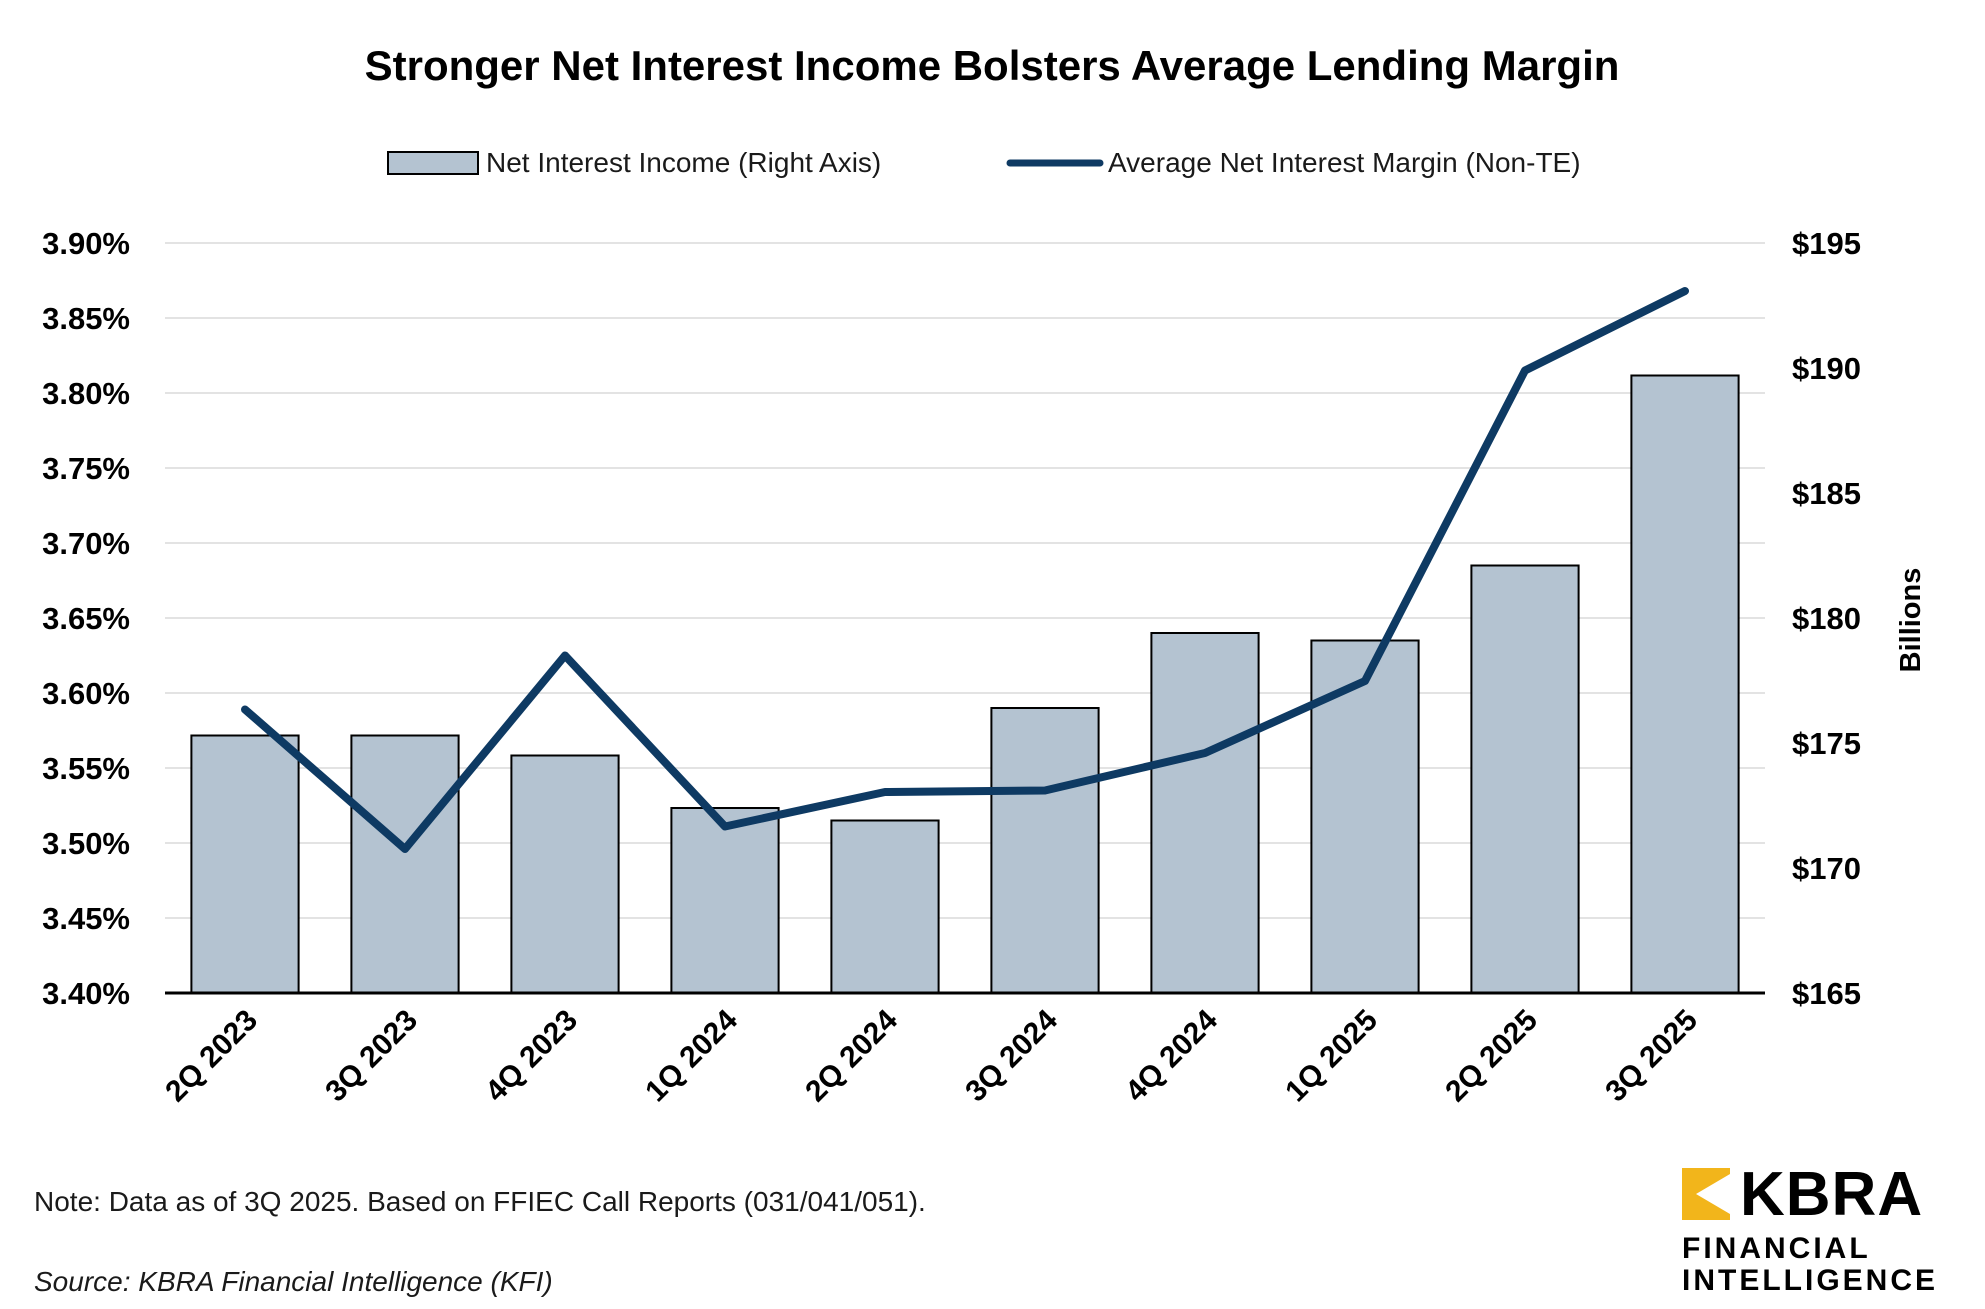 The height and width of the screenshot is (1309, 1985). What do you see at coordinates (1011, 1055) in the screenshot?
I see `category-label: 3Q 2024` at bounding box center [1011, 1055].